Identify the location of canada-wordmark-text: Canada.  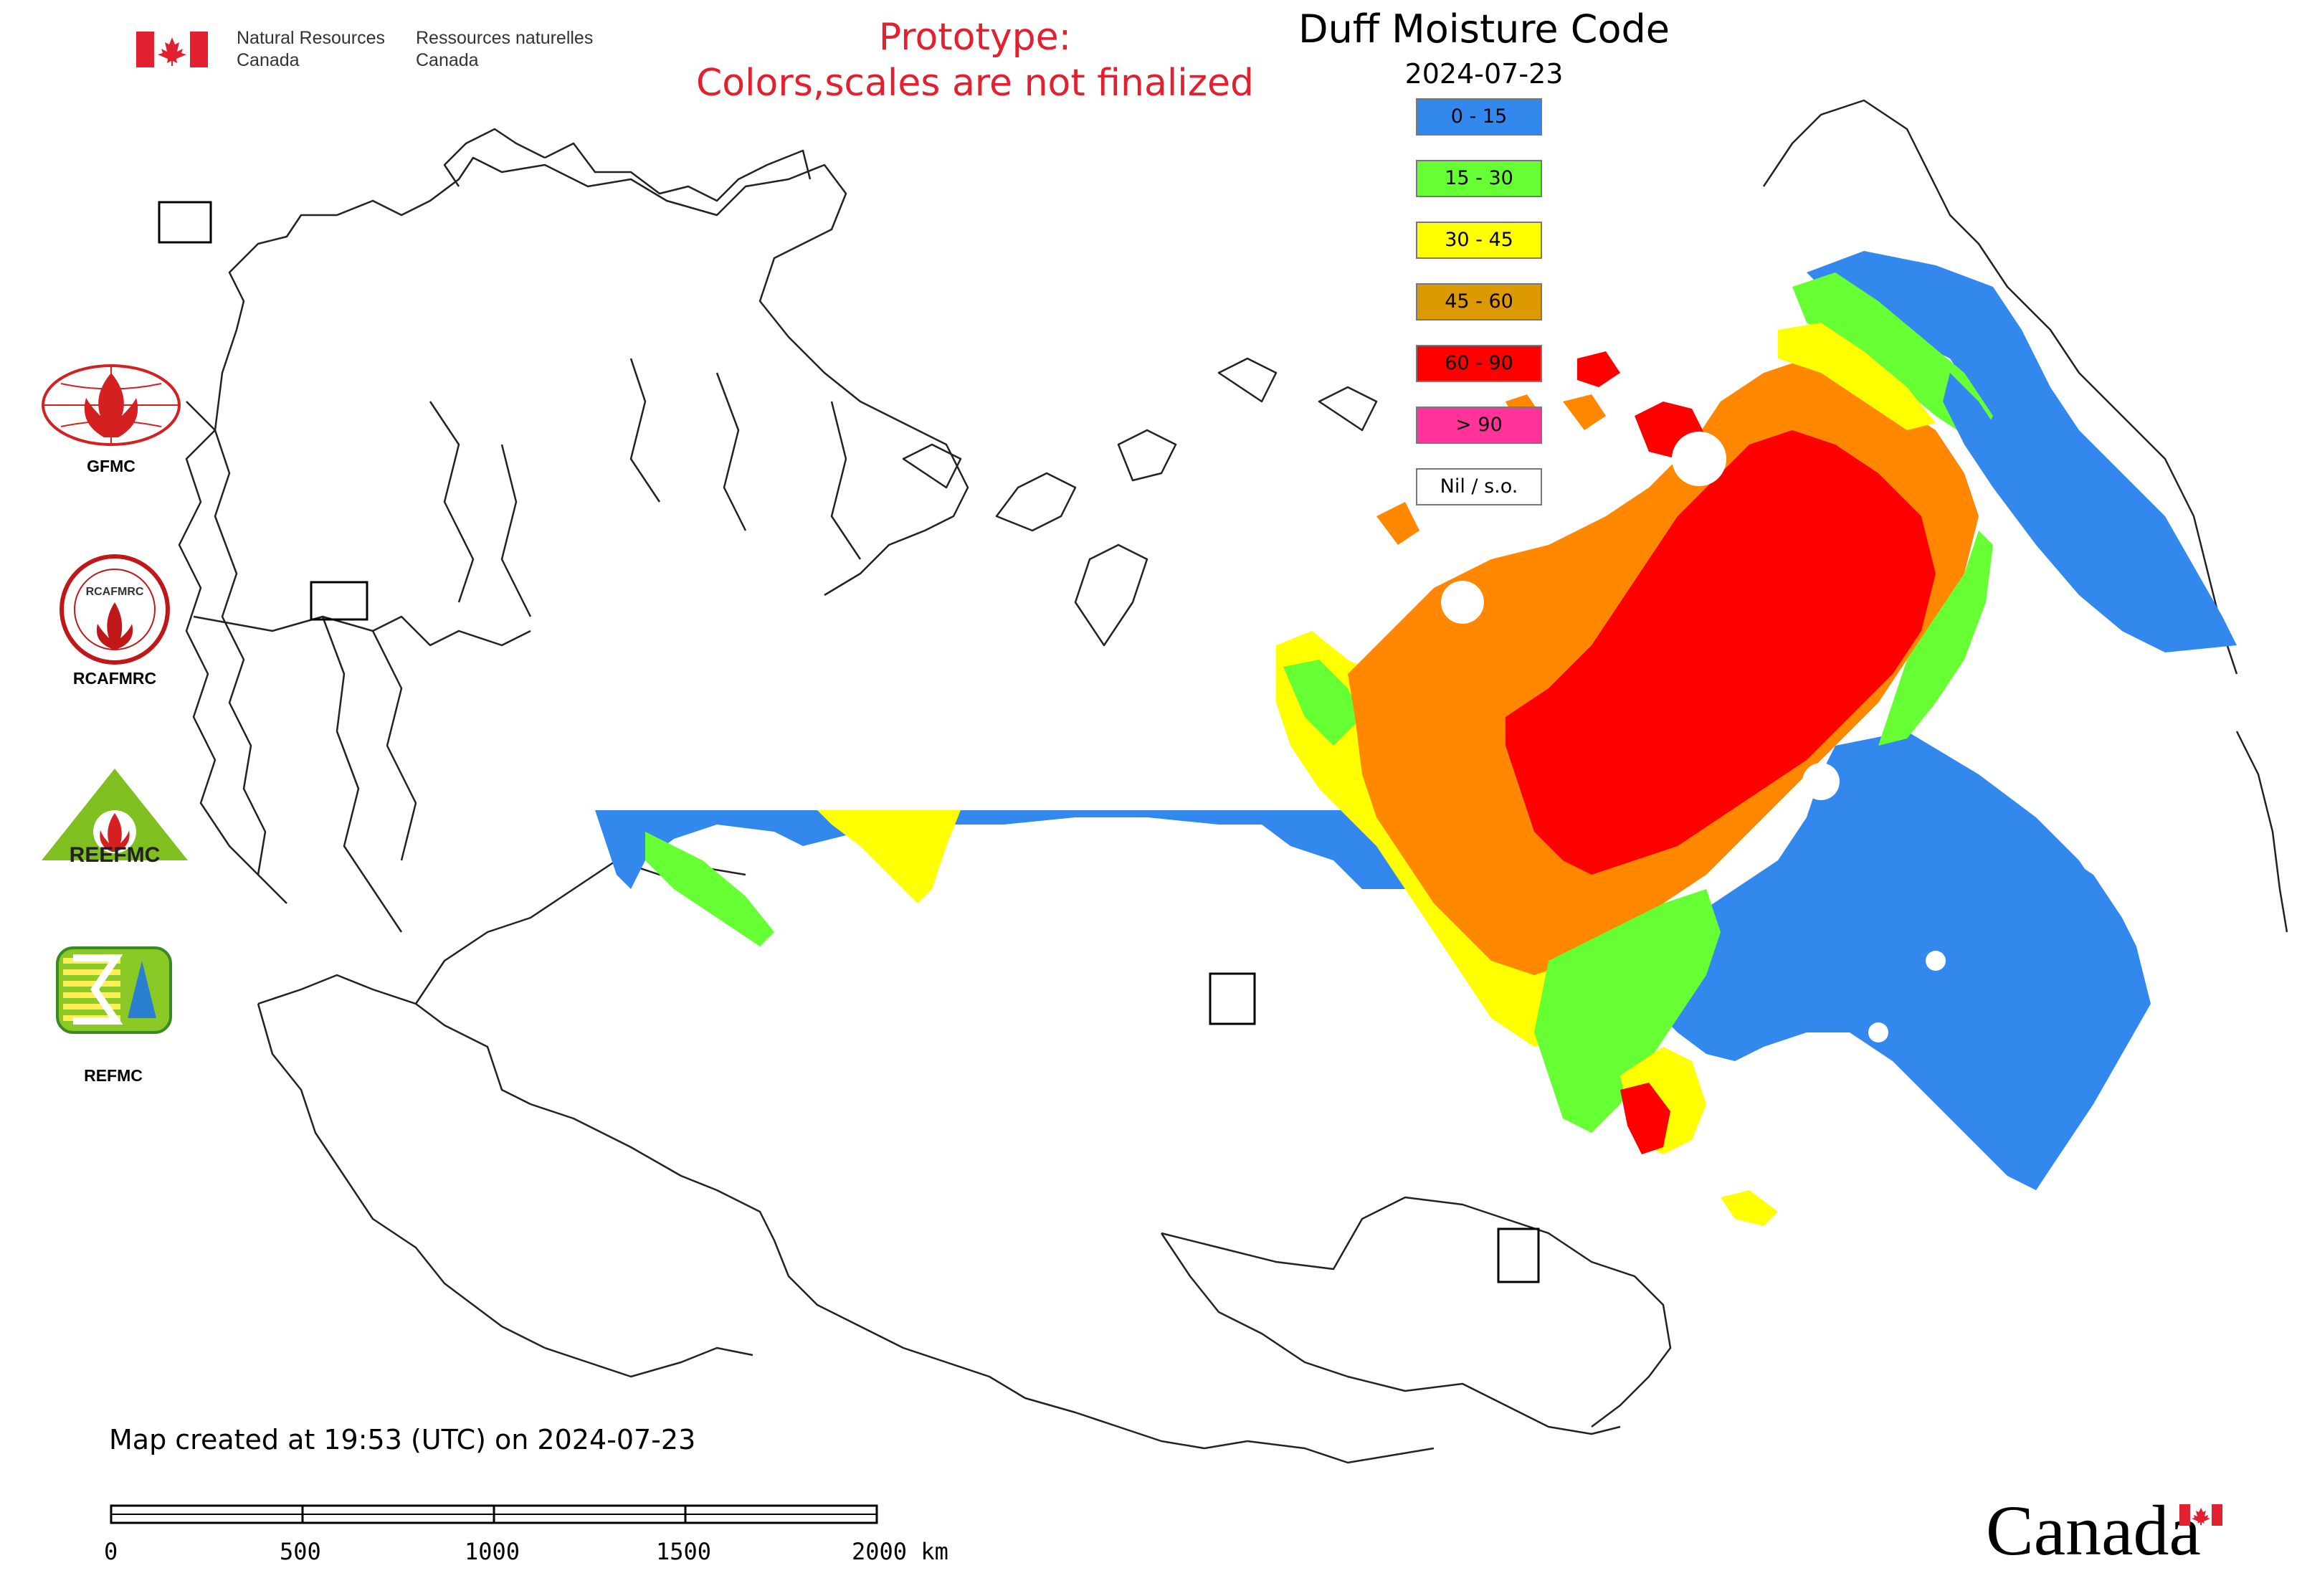
(2094, 1530).